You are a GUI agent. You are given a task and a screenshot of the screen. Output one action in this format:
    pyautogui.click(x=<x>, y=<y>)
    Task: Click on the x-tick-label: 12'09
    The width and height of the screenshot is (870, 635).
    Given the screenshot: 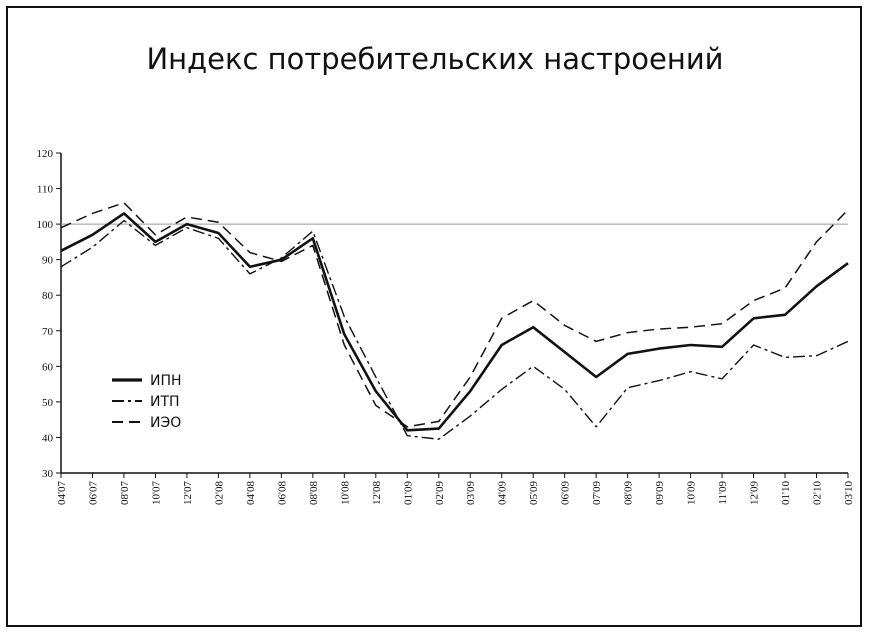 What is the action you would take?
    pyautogui.click(x=755, y=493)
    